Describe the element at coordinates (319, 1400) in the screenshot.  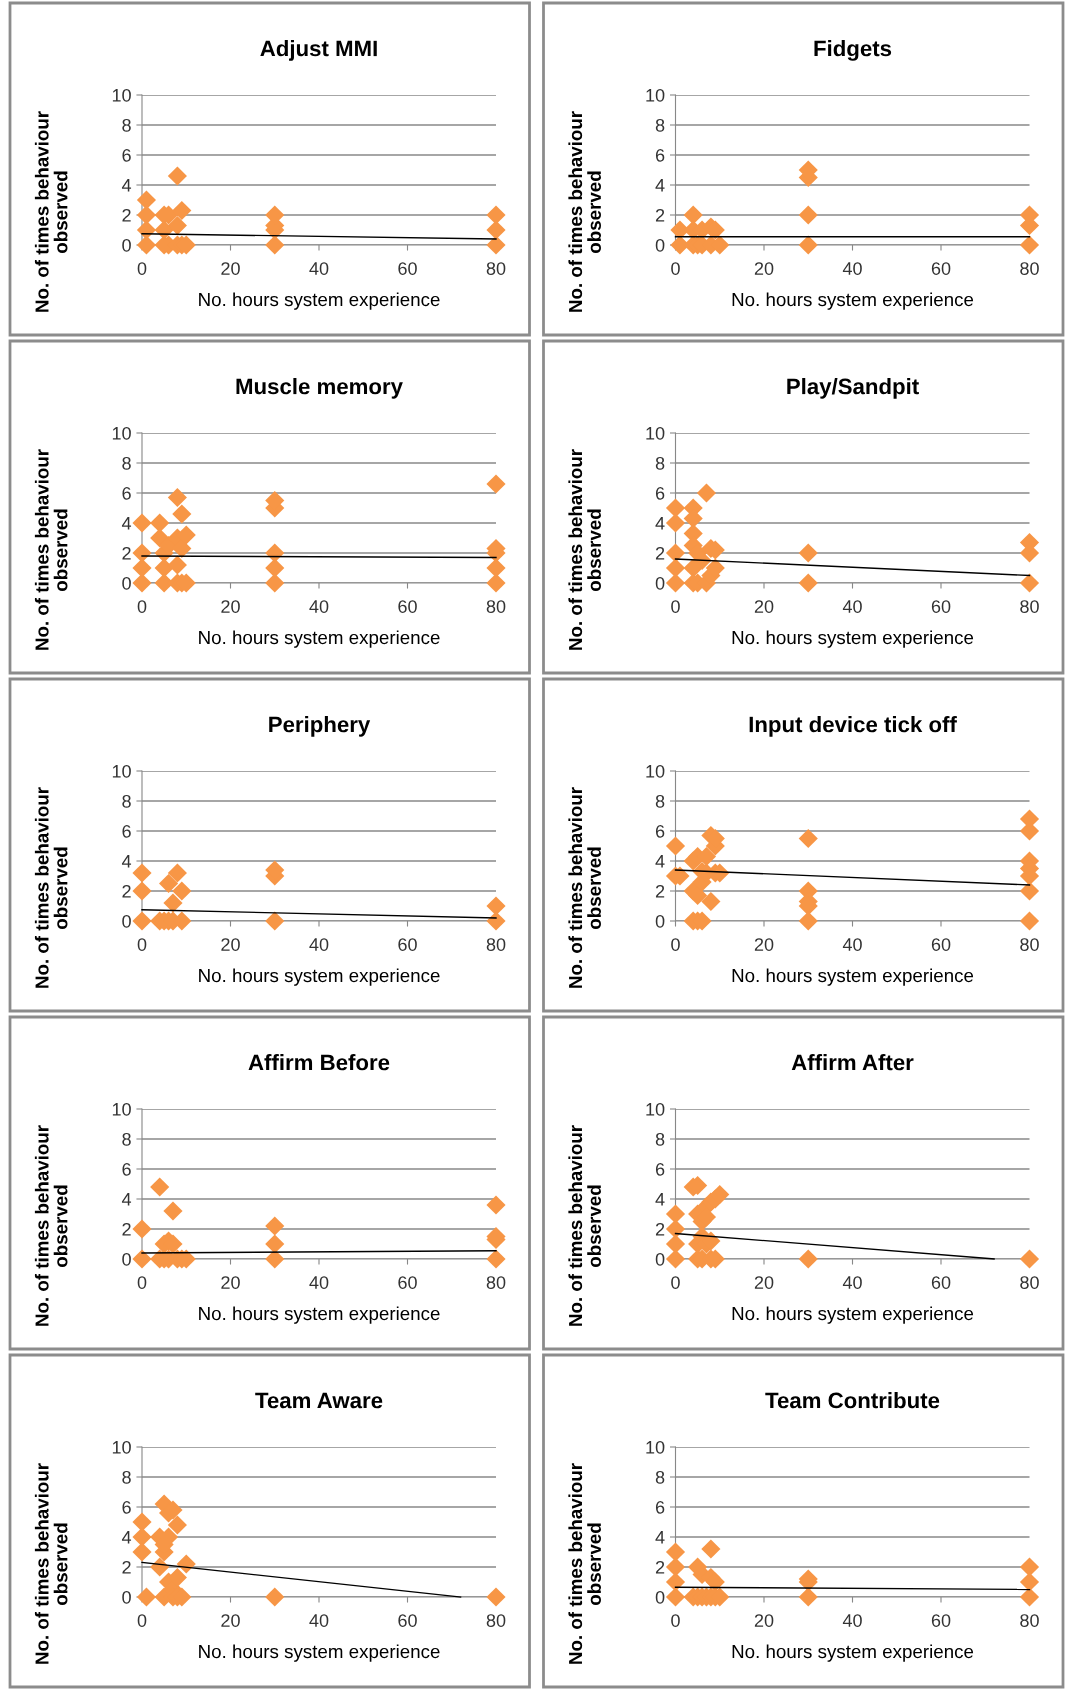
I see `chart-title: Team Aware` at that location.